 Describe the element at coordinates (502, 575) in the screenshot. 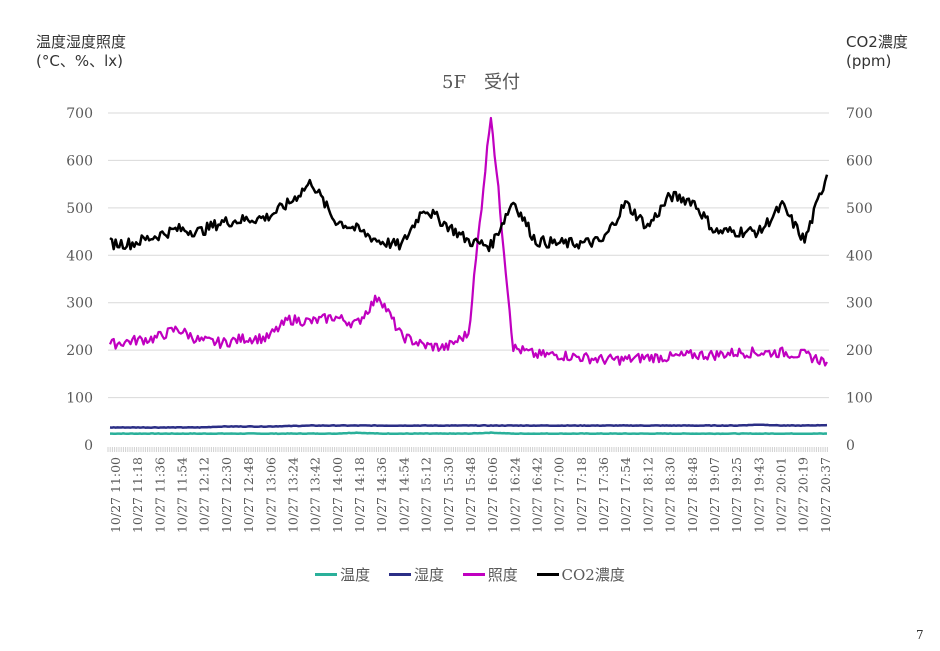

I see `legend-label-illuminance: 照度` at that location.